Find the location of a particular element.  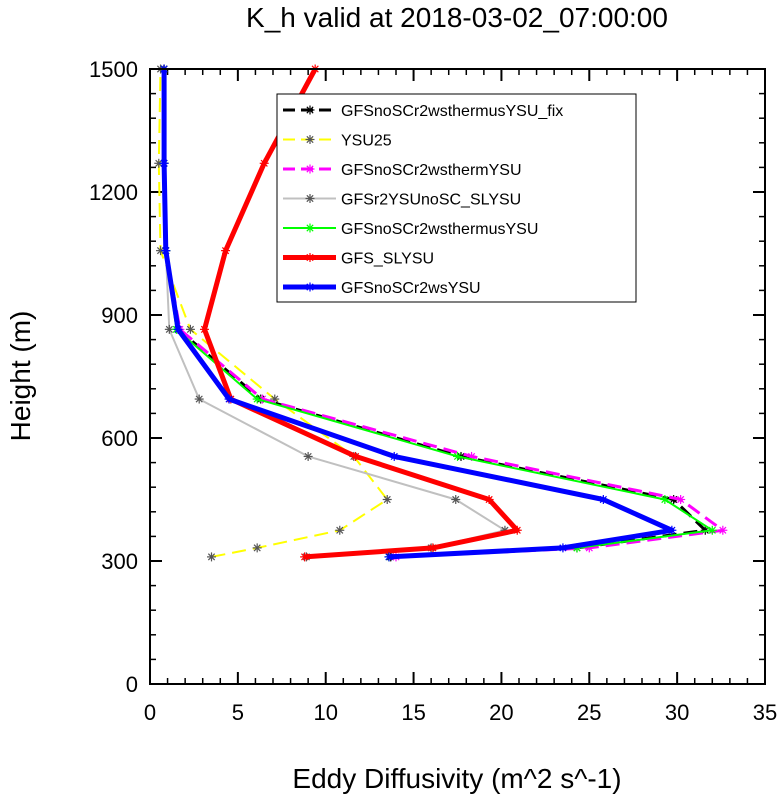

legend-label: GFSr2YSUnoSC_SLYSU is located at coordinates (431, 200).